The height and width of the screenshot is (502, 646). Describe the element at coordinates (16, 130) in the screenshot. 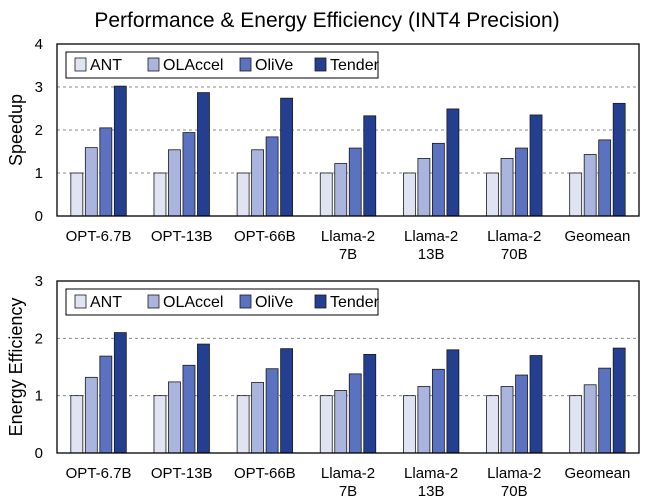

I see `y-axis-label: Speedup` at that location.